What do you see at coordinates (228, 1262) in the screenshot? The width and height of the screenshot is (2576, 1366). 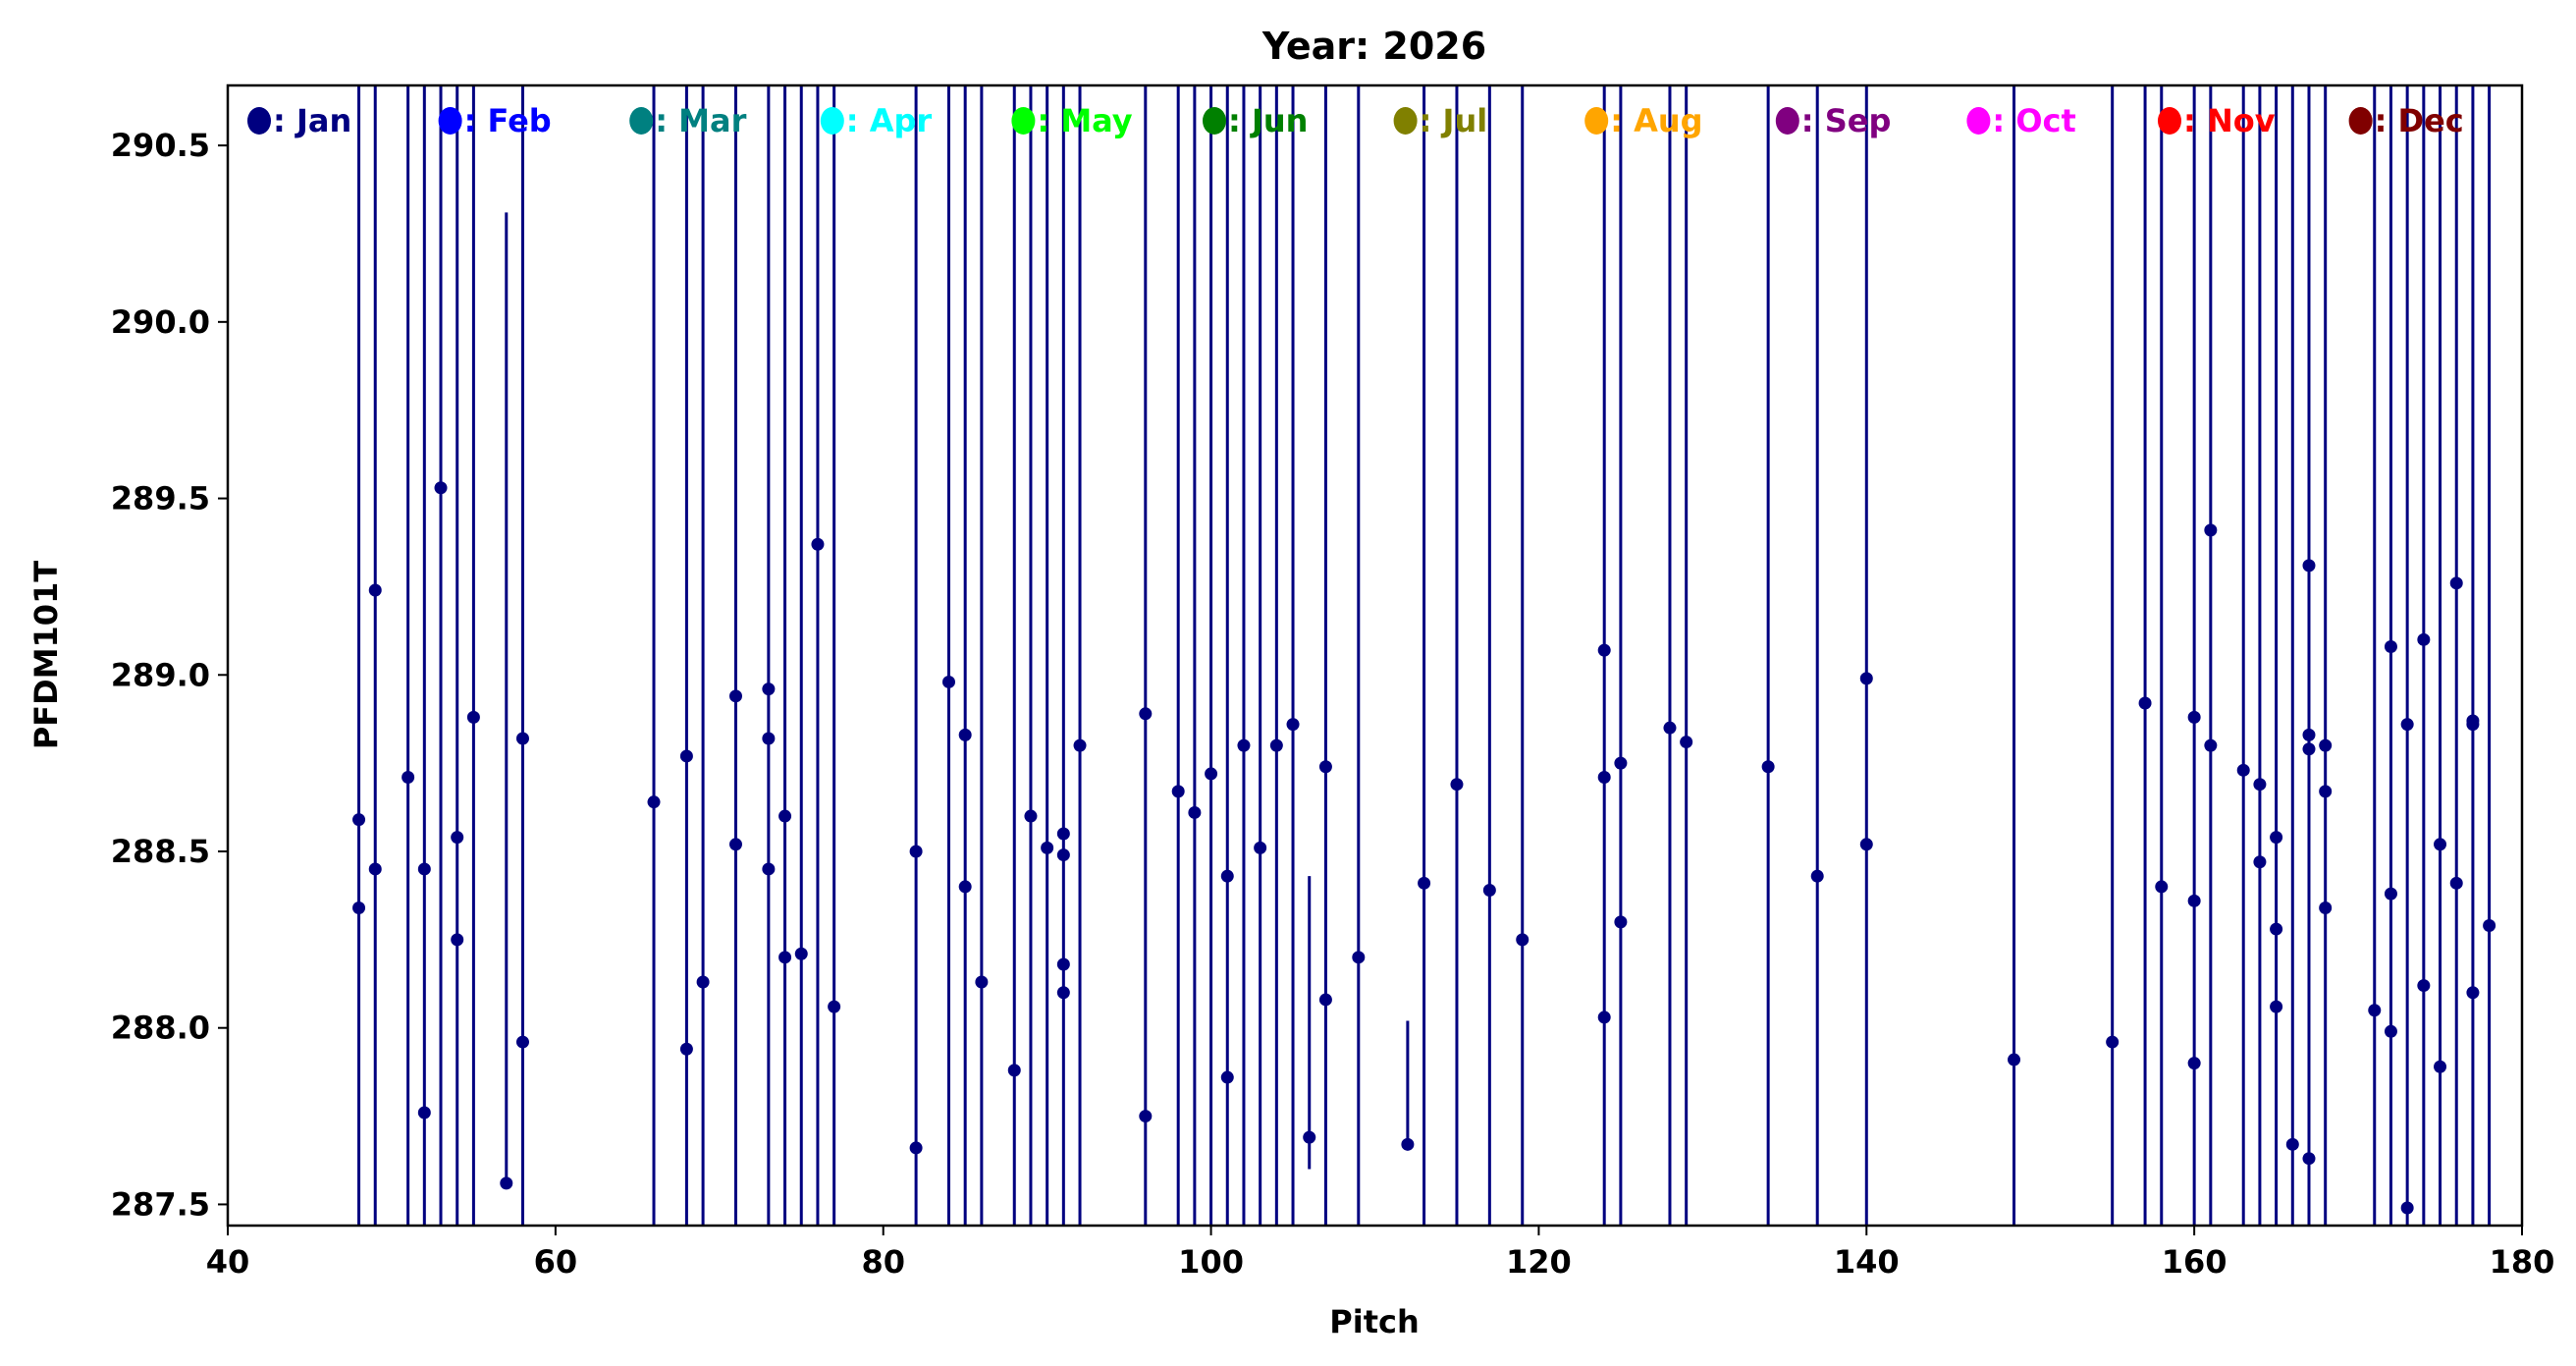 I see `x-tick-label: 40` at bounding box center [228, 1262].